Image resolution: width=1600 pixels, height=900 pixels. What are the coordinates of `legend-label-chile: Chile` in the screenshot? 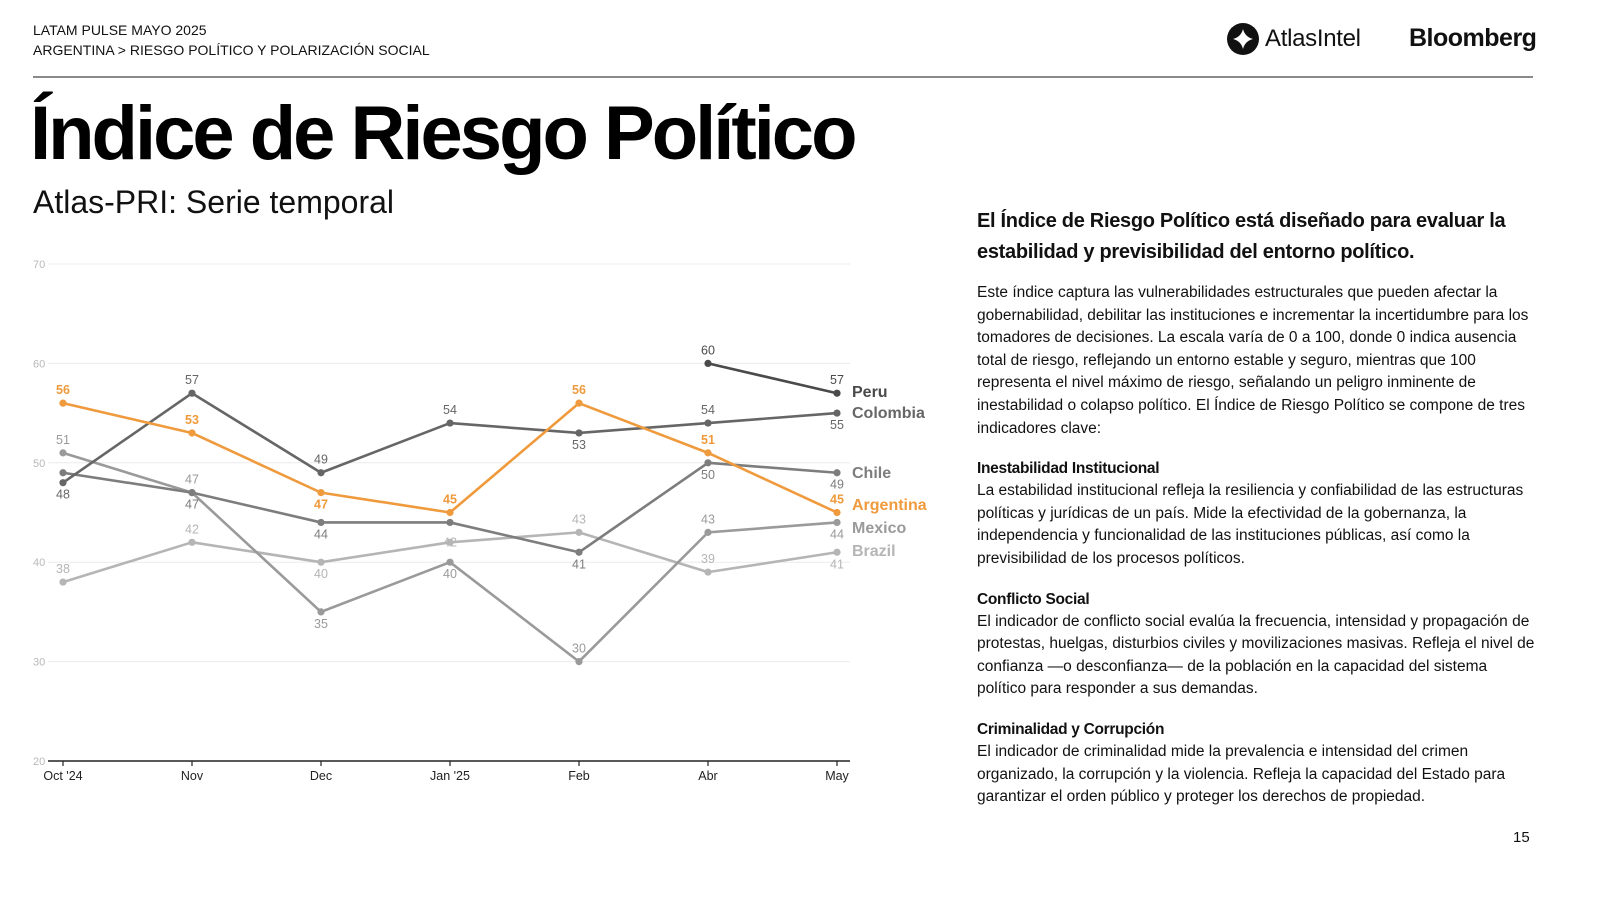 It's located at (871, 473).